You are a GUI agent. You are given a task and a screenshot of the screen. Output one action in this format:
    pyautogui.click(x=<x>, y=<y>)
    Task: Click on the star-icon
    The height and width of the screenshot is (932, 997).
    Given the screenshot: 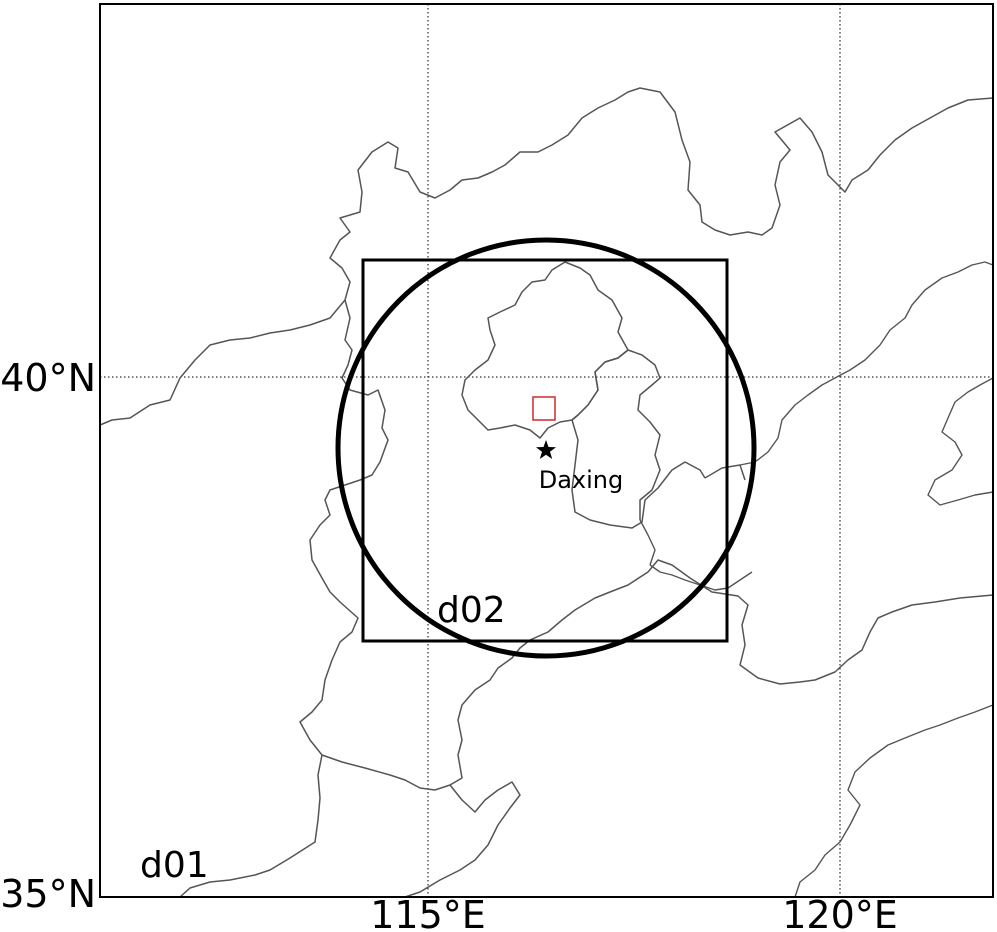 What is the action you would take?
    pyautogui.click(x=546, y=449)
    